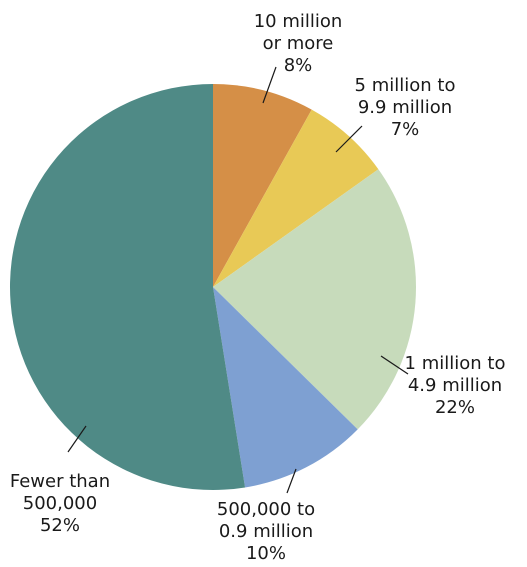  I want to click on slice-value-label-3: 10%, so click(266, 553).